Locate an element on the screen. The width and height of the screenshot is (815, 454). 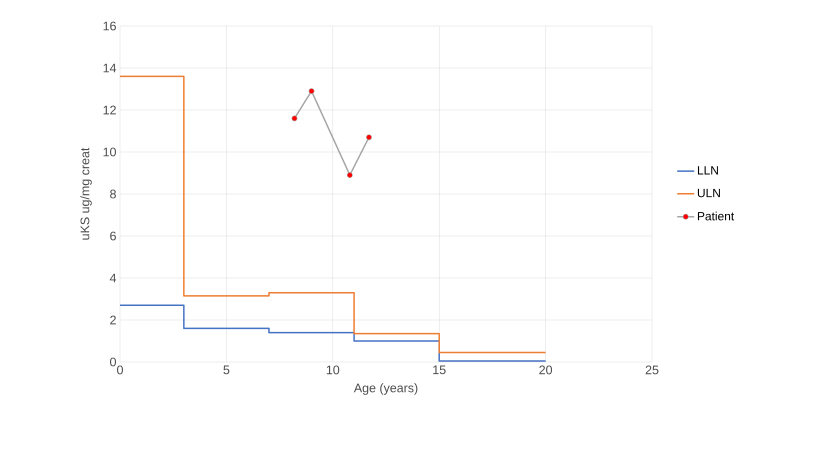
y-tick-label: 4 is located at coordinates (113, 278).